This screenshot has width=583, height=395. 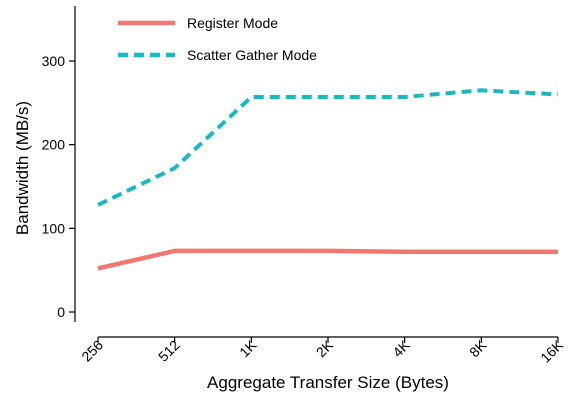 I want to click on y-tick-label-200: 200, so click(x=54, y=145).